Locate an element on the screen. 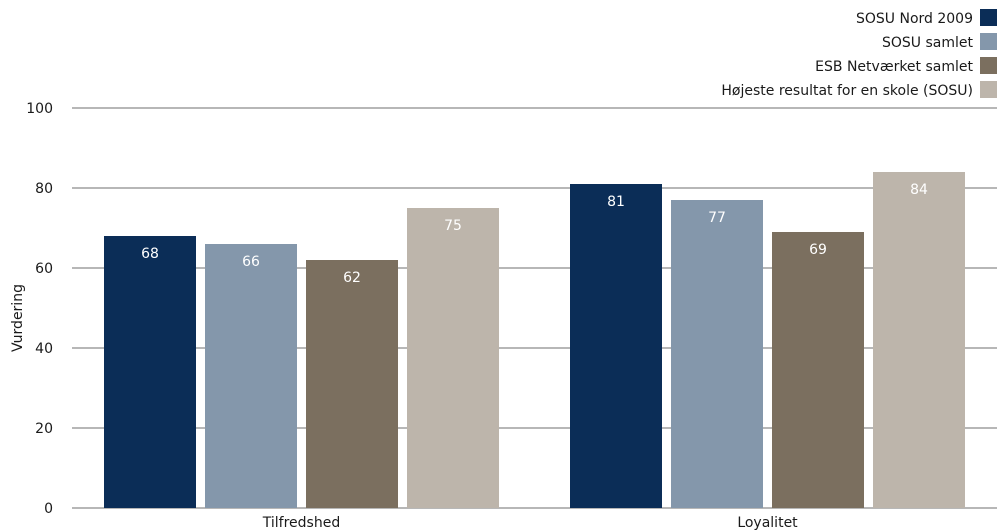 This screenshot has height=532, width=1003. y-axis-label: Vurdering is located at coordinates (18, 318).